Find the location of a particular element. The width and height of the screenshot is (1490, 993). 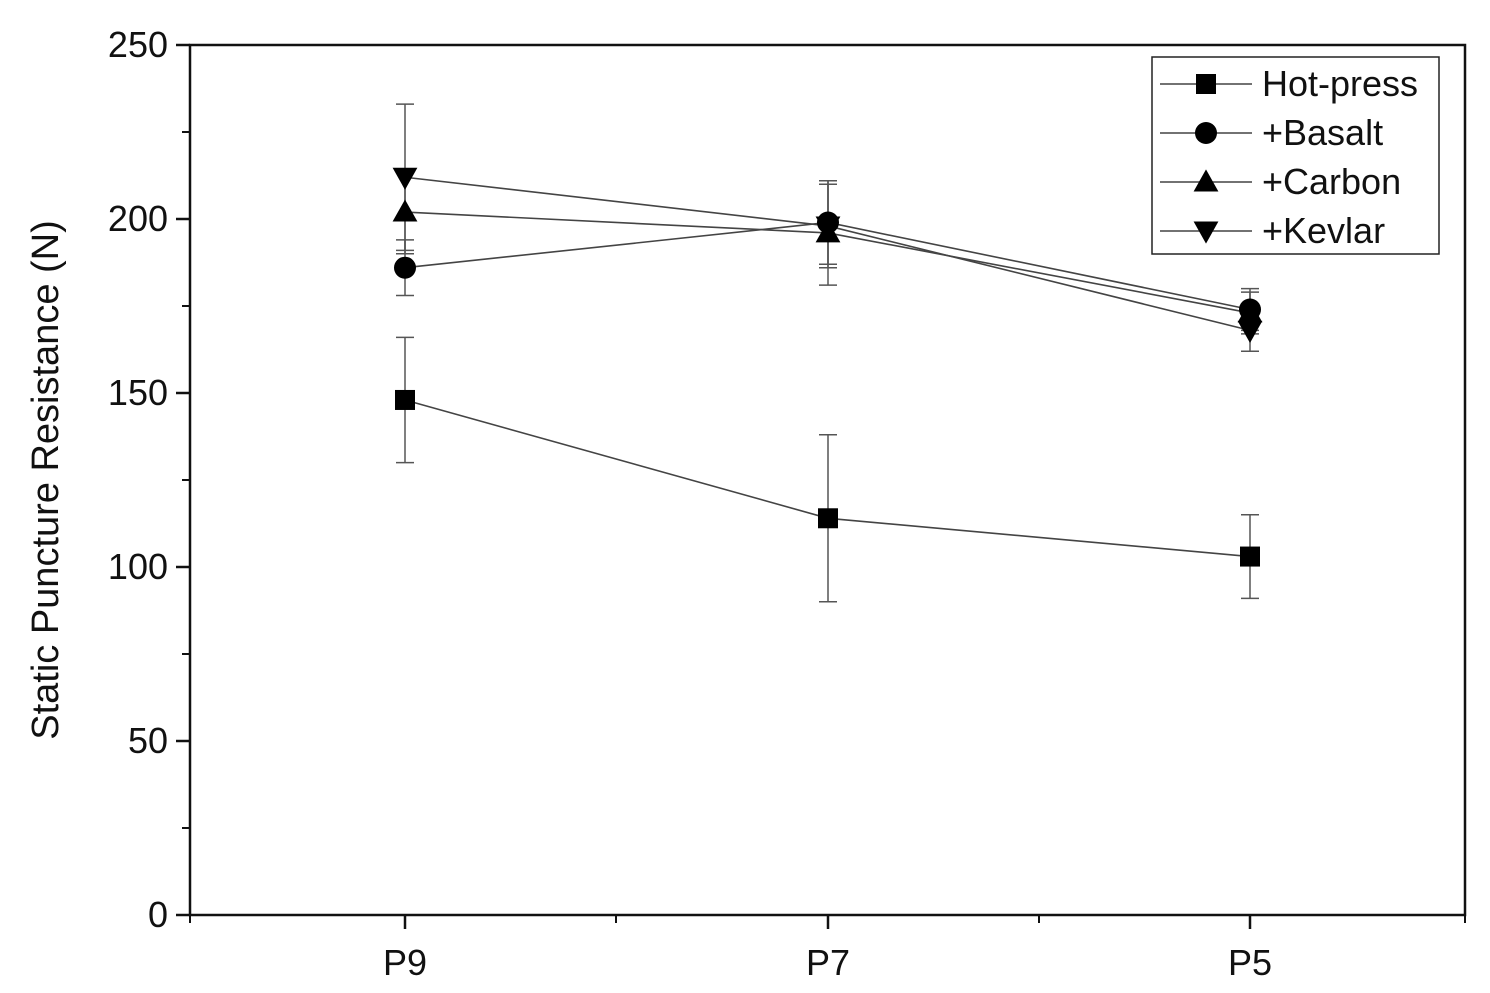

legend-label: Hot-press is located at coordinates (1340, 83).